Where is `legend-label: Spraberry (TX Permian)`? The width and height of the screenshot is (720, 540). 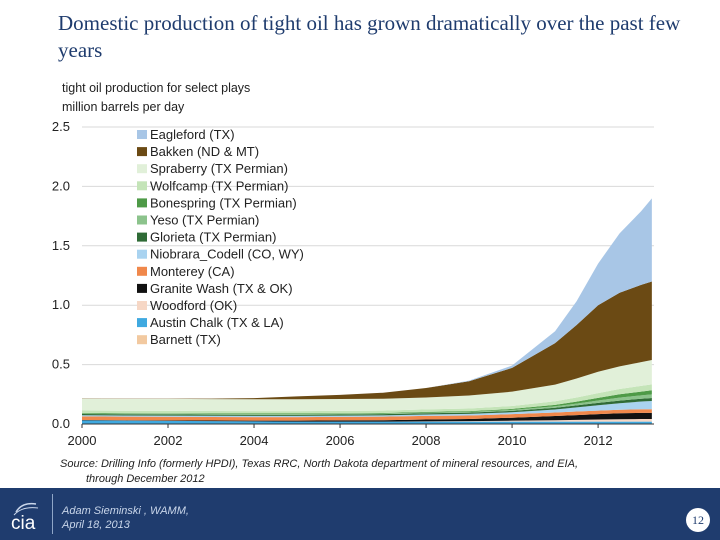 legend-label: Spraberry (TX Permian) is located at coordinates (219, 168).